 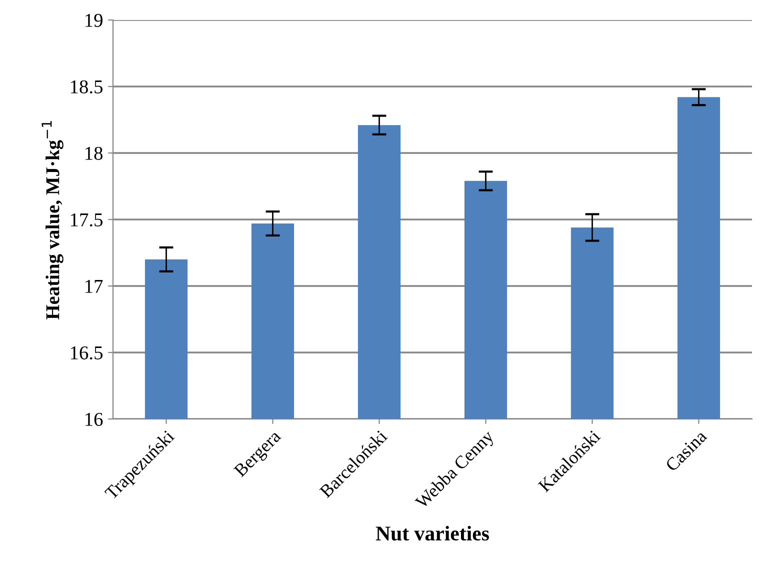 I want to click on x-axis-title: Nut varieties, so click(x=432, y=533).